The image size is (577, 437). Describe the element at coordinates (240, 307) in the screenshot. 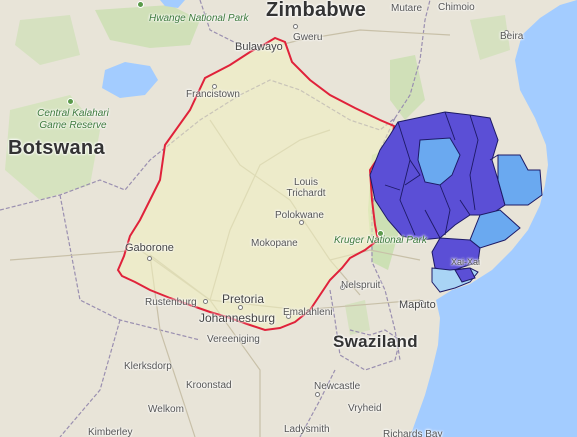

I see `city-marker-pretoria` at that location.